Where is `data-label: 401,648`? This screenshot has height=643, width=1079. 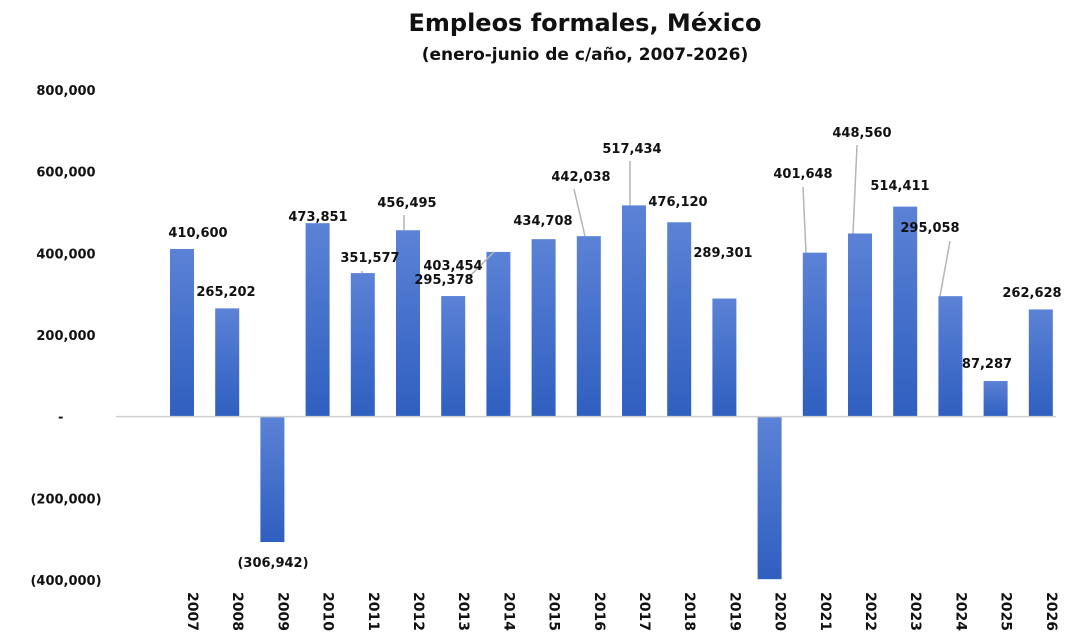
data-label: 401,648 is located at coordinates (802, 174).